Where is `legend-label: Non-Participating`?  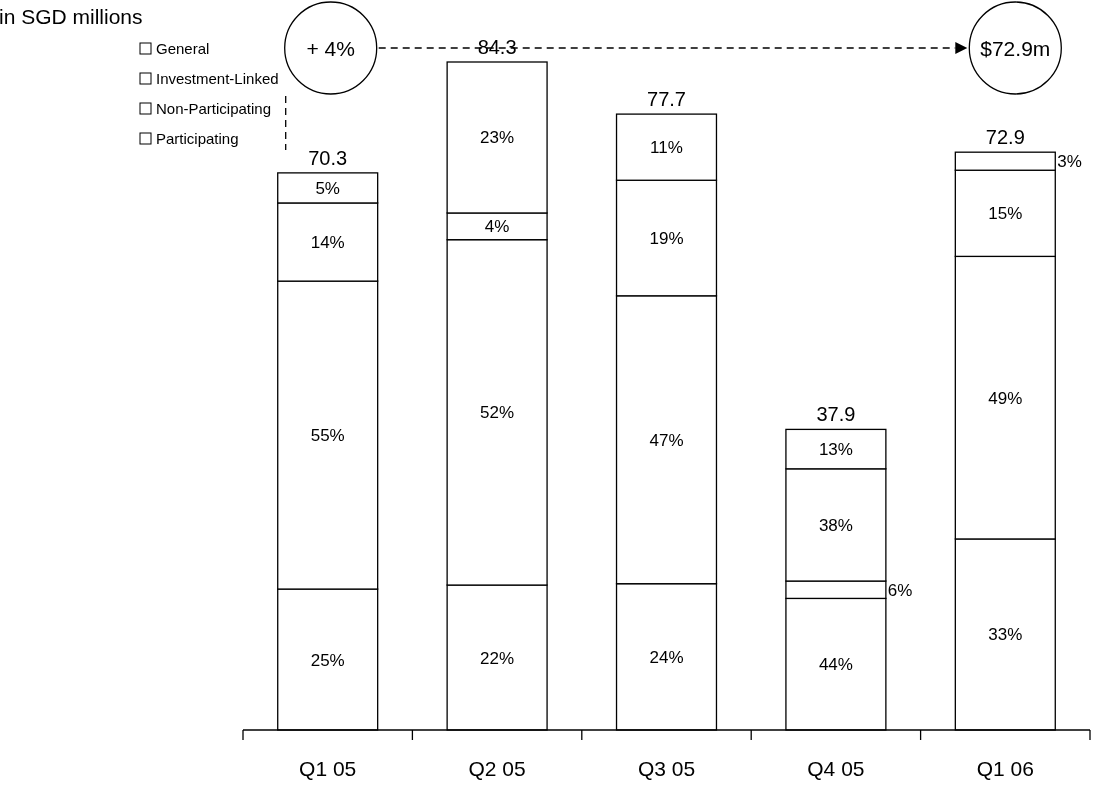
legend-label: Non-Participating is located at coordinates (214, 108).